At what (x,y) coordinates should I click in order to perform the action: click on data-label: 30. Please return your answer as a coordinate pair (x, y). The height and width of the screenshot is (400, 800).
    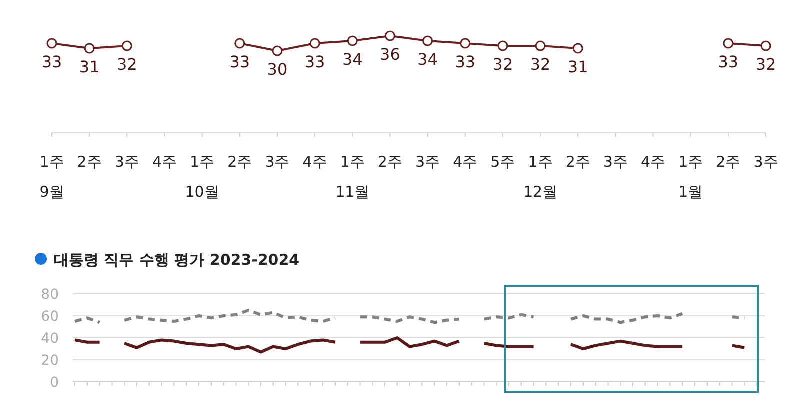
    Looking at the image, I should click on (277, 69).